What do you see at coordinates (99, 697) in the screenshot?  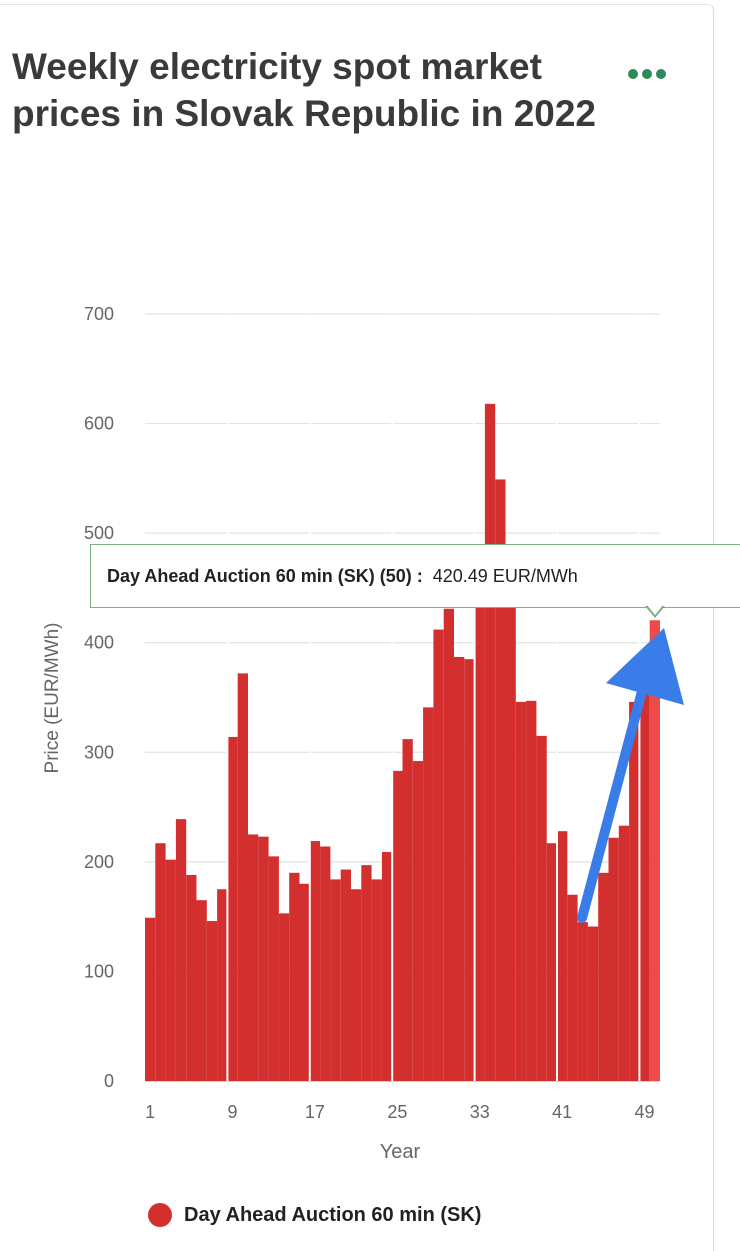 I see `y-axis-ticks: 0 100 200 300 400 500 600 700` at bounding box center [99, 697].